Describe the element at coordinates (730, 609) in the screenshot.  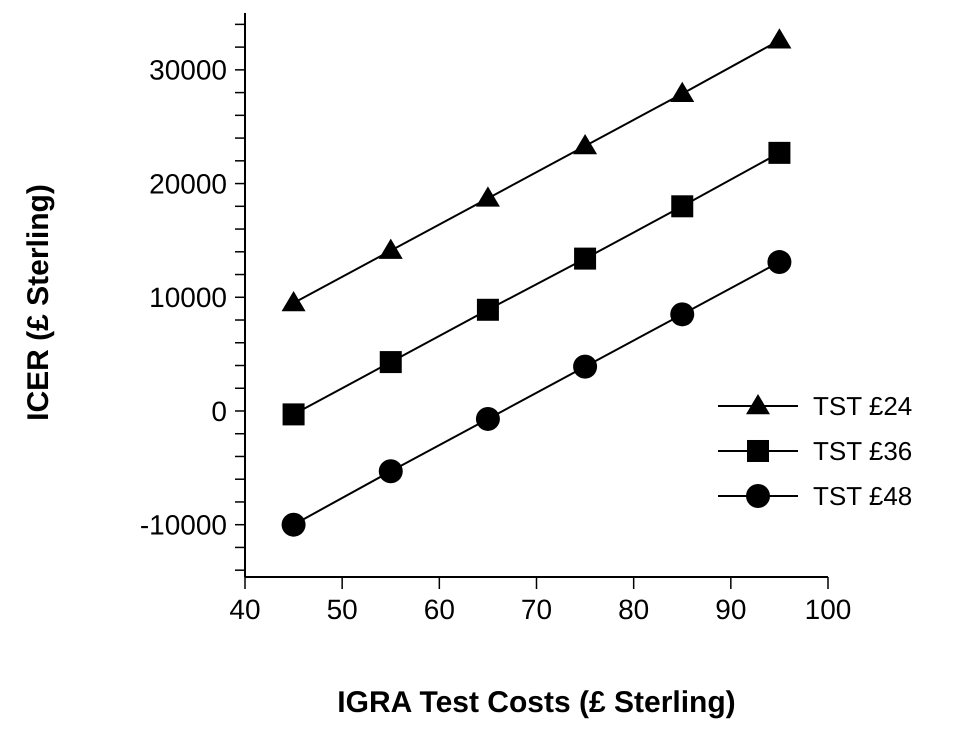
I see `x-tick-label: 90` at that location.